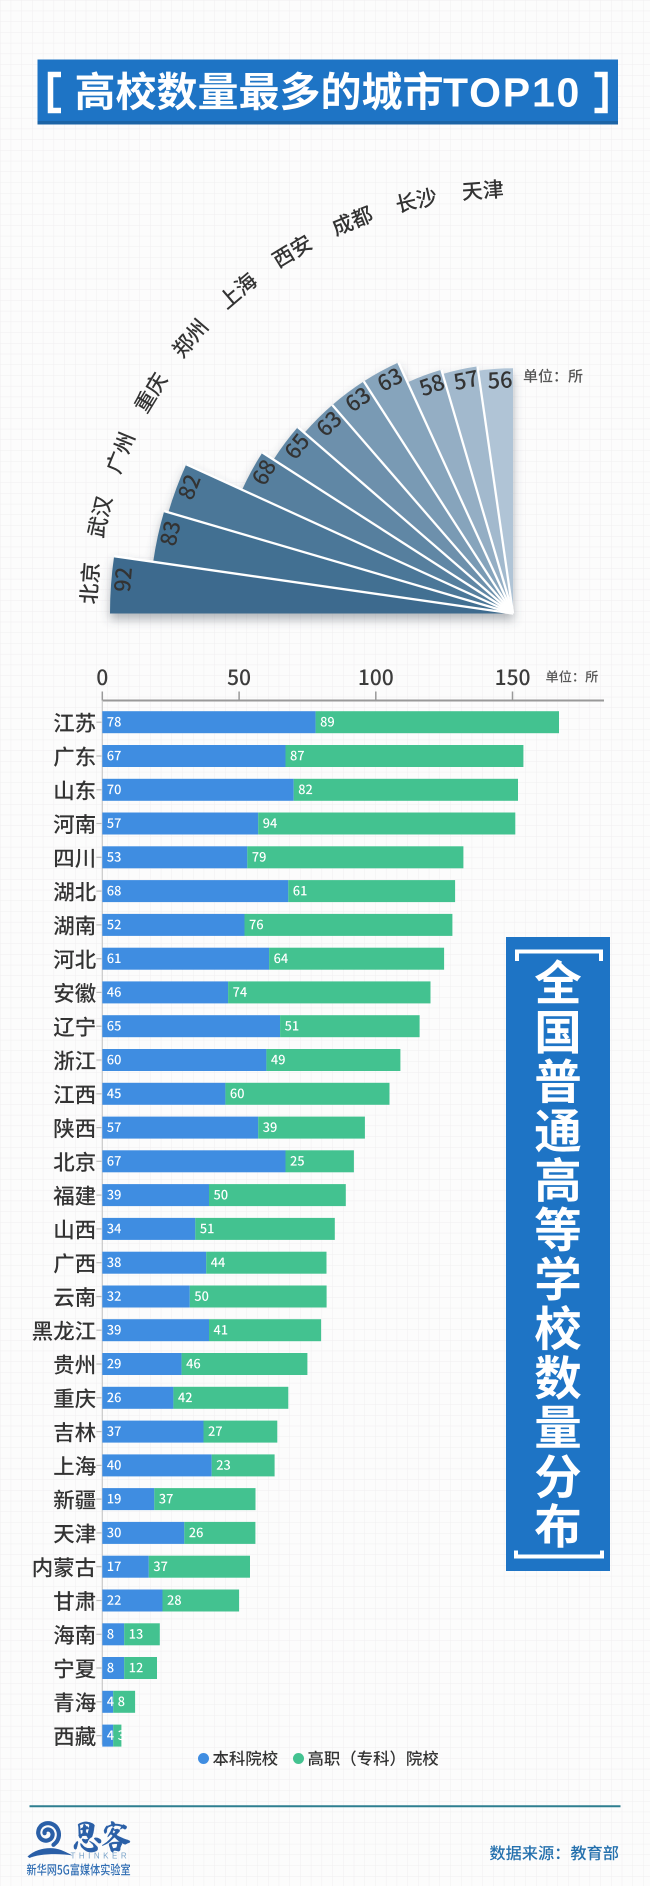 Image resolution: width=650 pixels, height=1886 pixels. What do you see at coordinates (512, 93) in the screenshot?
I see `svg-text: TOP10` at bounding box center [512, 93].